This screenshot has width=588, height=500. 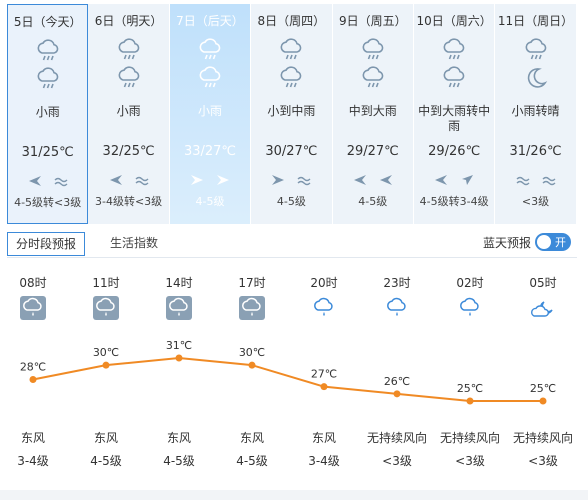 What do you see at coordinates (454, 21) in the screenshot?
I see `day-date: 10日（周六）` at bounding box center [454, 21].